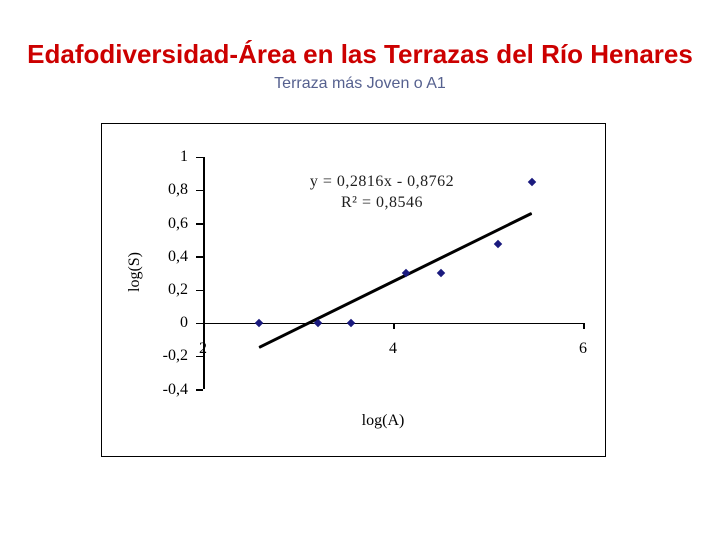 The height and width of the screenshot is (540, 720). What do you see at coordinates (393, 348) in the screenshot?
I see `x-axis-tick-label: 4` at bounding box center [393, 348].